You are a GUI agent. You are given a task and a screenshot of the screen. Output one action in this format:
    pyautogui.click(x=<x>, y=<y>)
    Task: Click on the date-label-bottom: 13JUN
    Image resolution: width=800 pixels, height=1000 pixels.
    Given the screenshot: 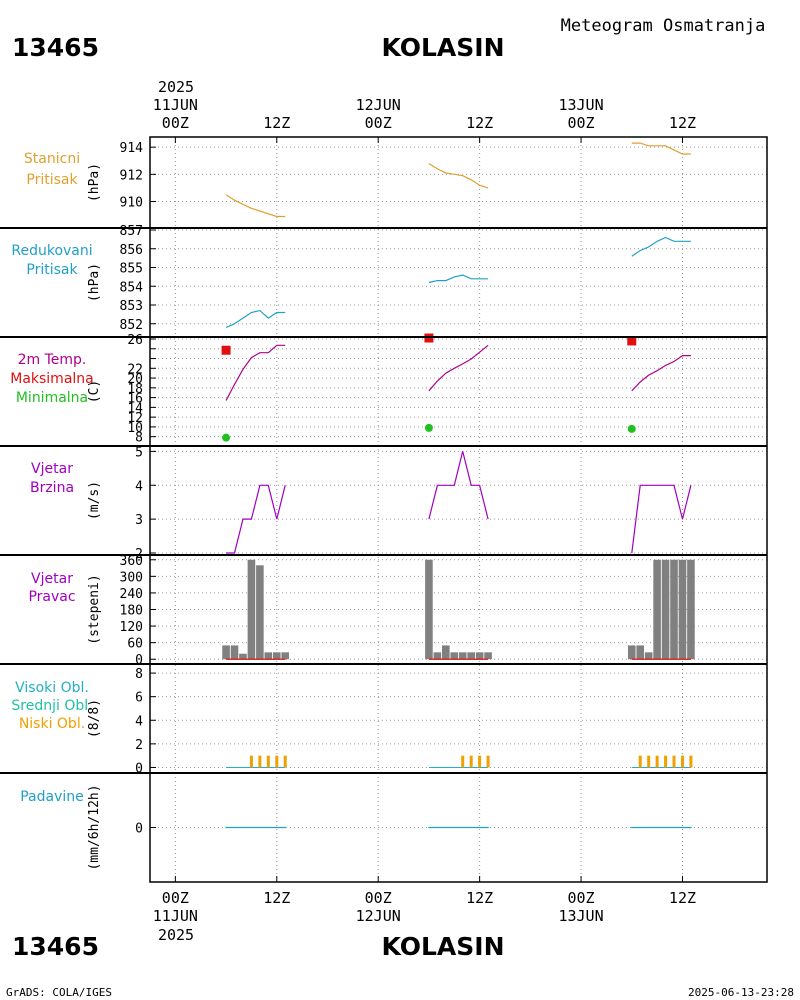 What is the action you would take?
    pyautogui.click(x=580, y=916)
    